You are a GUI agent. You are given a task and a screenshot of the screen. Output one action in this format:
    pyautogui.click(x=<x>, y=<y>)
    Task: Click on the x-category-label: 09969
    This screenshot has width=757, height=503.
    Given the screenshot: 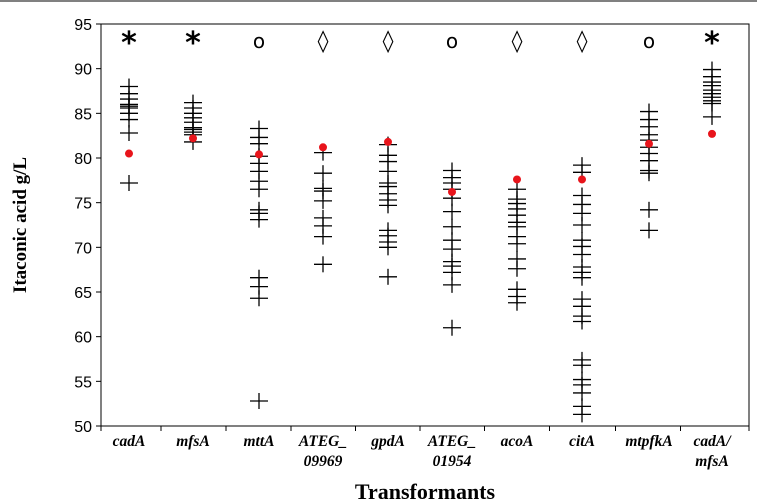 What is the action you would take?
    pyautogui.click(x=323, y=461)
    